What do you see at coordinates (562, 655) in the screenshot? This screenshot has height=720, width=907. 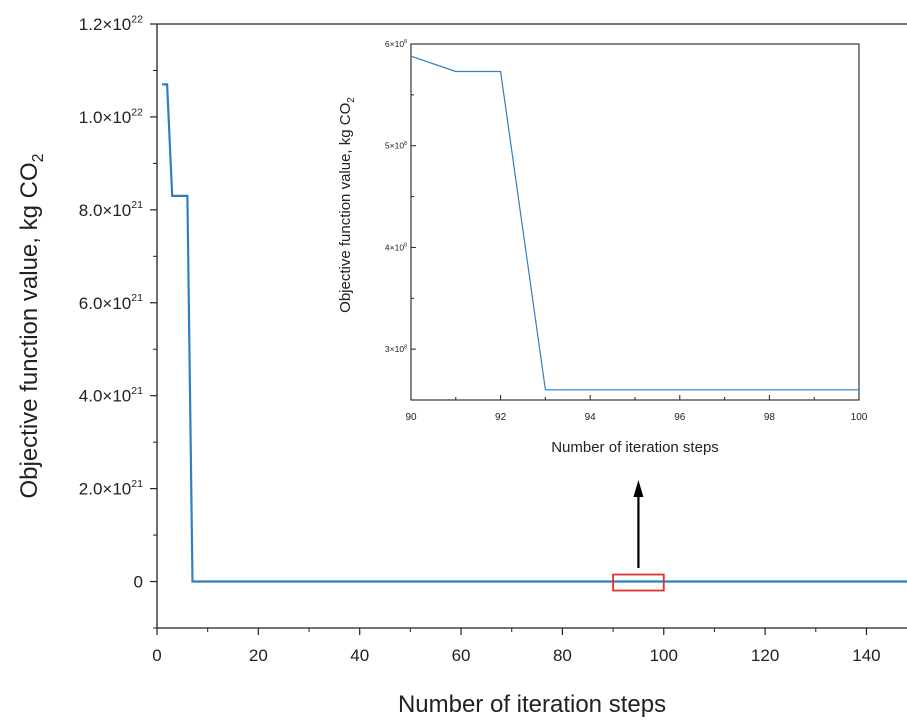 I see `x-tick-label: 80` at bounding box center [562, 655].